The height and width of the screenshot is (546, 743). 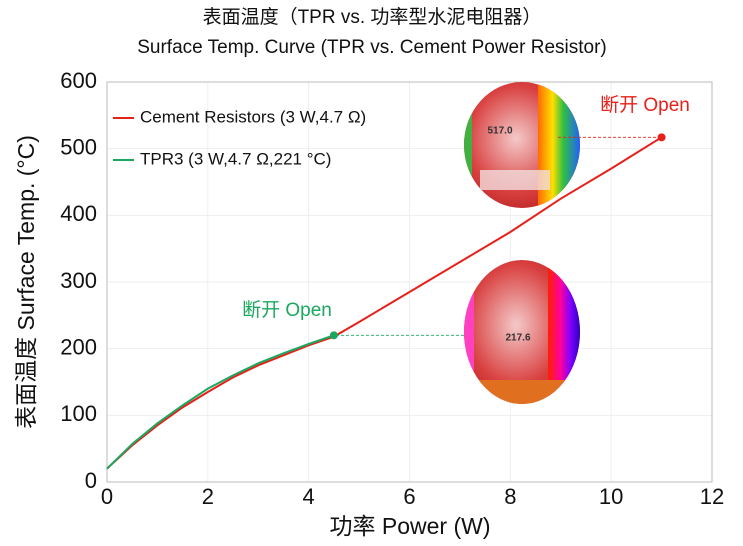 What do you see at coordinates (409, 496) in the screenshot?
I see `x-tick-label: 6` at bounding box center [409, 496].